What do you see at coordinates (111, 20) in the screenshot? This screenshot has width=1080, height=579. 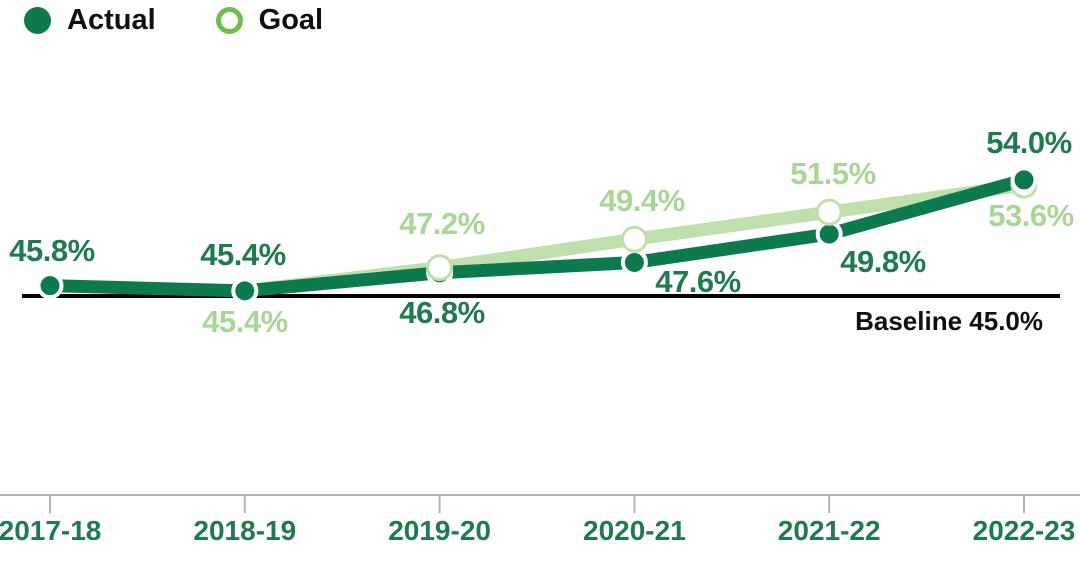 I see `legend-label-actual: Actual` at bounding box center [111, 20].